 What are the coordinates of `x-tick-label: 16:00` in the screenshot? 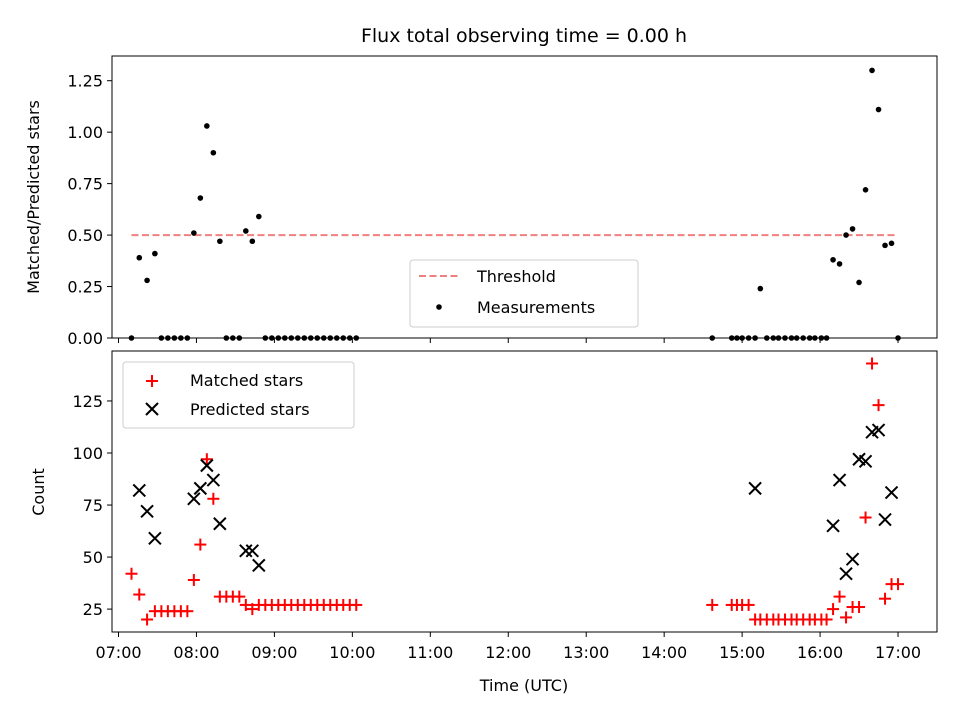 It's located at (820, 652).